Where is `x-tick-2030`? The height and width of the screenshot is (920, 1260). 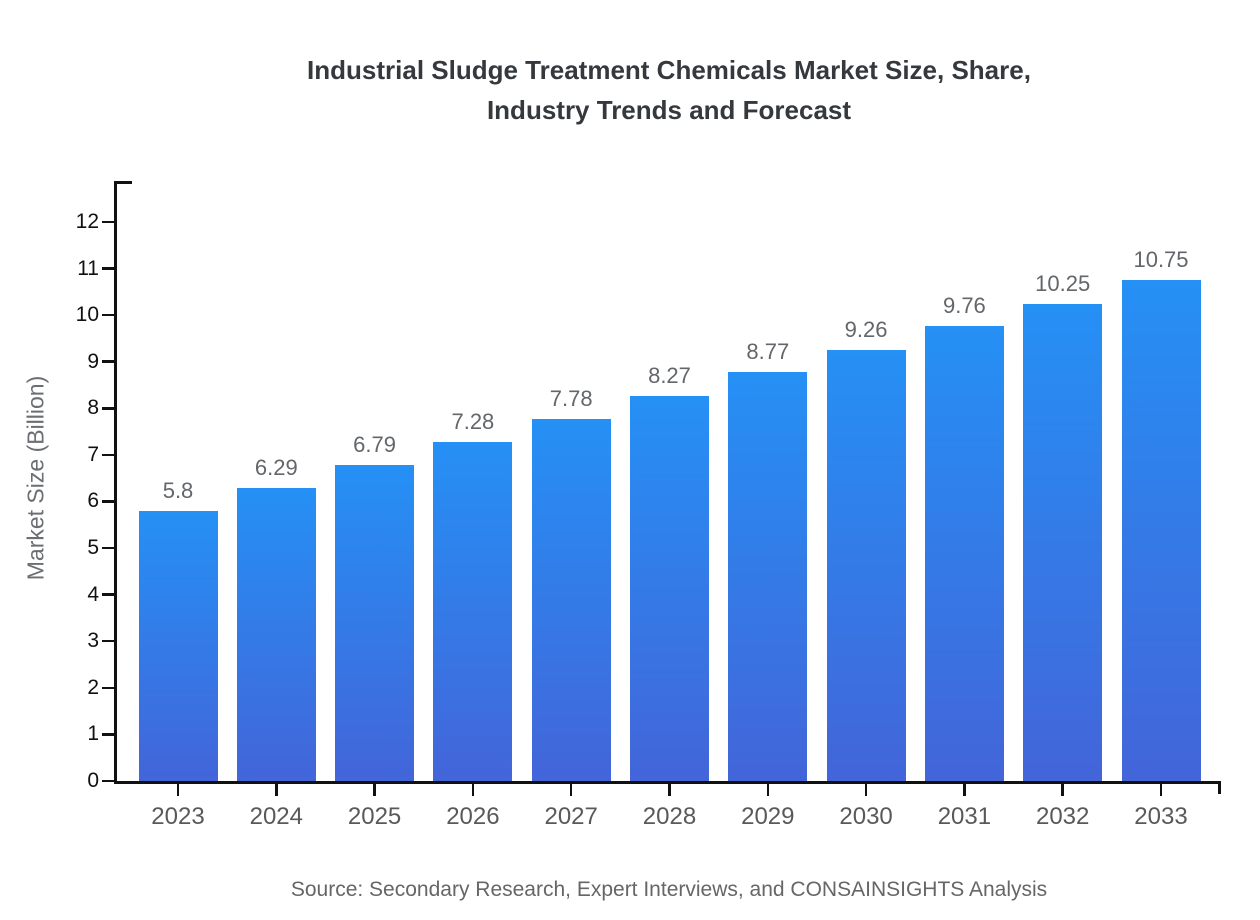 x-tick-2030 is located at coordinates (866, 790).